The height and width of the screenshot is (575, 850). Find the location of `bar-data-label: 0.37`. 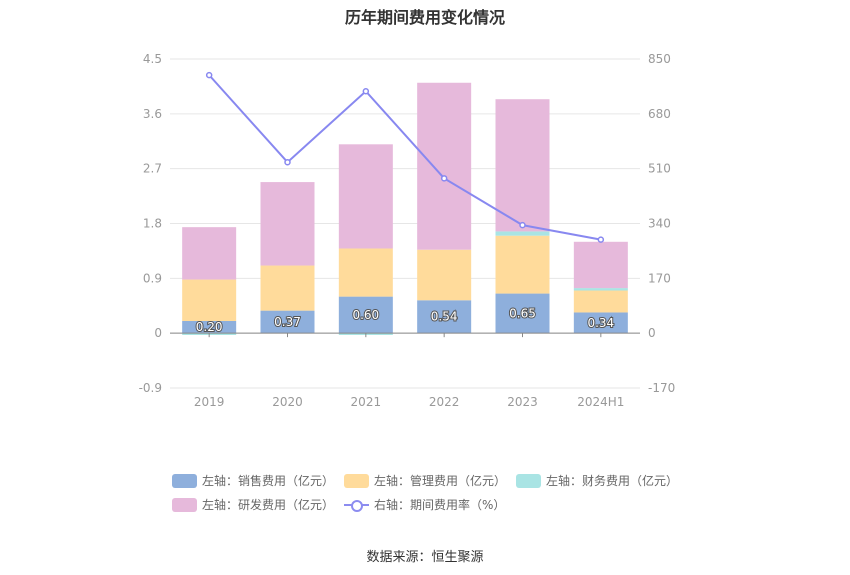

bar-data-label: 0.37 is located at coordinates (287, 322).